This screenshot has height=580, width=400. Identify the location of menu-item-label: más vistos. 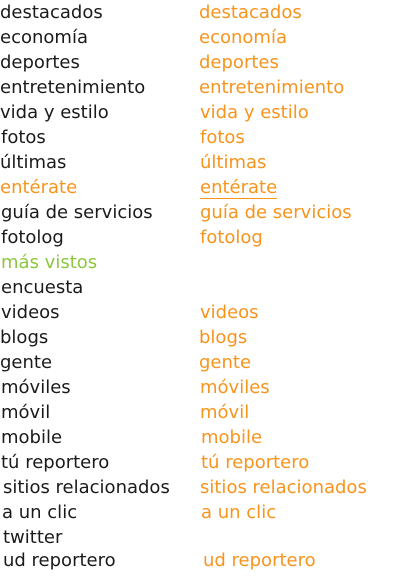
(49, 262).